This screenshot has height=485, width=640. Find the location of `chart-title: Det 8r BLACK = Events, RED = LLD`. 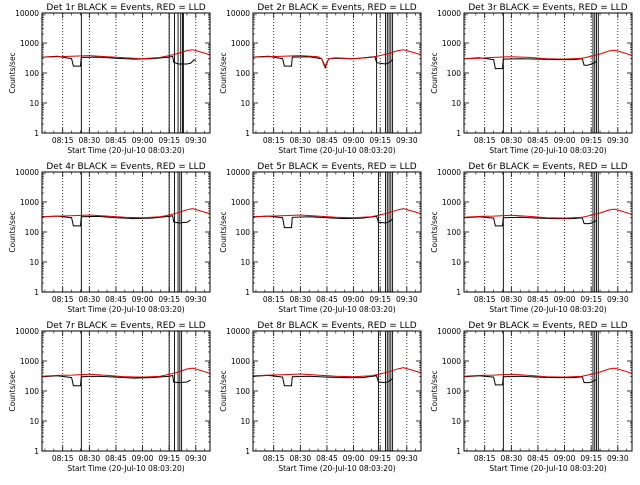

chart-title: Det 8r BLACK = Events, RED = LLD is located at coordinates (336, 326).